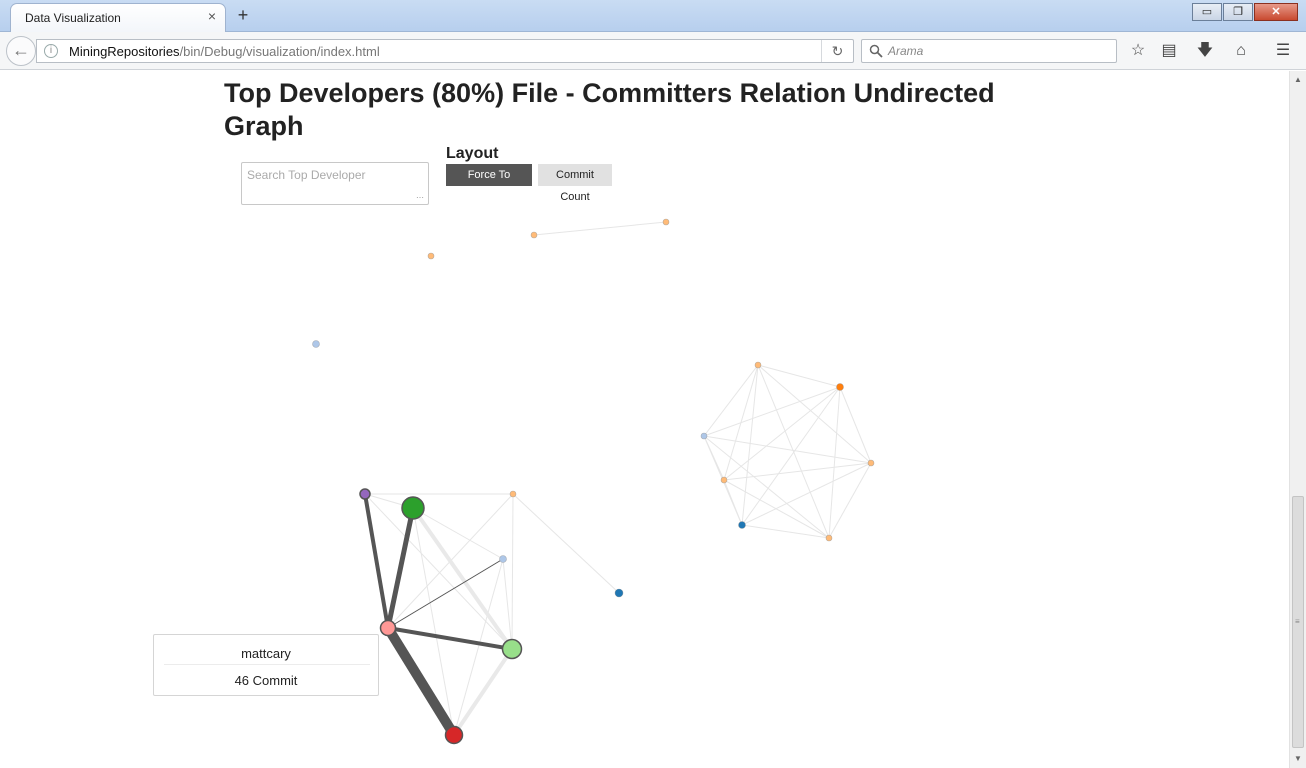 The width and height of the screenshot is (1306, 768). What do you see at coordinates (1138, 50) in the screenshot?
I see `bookmark-star-icon: ☆` at bounding box center [1138, 50].